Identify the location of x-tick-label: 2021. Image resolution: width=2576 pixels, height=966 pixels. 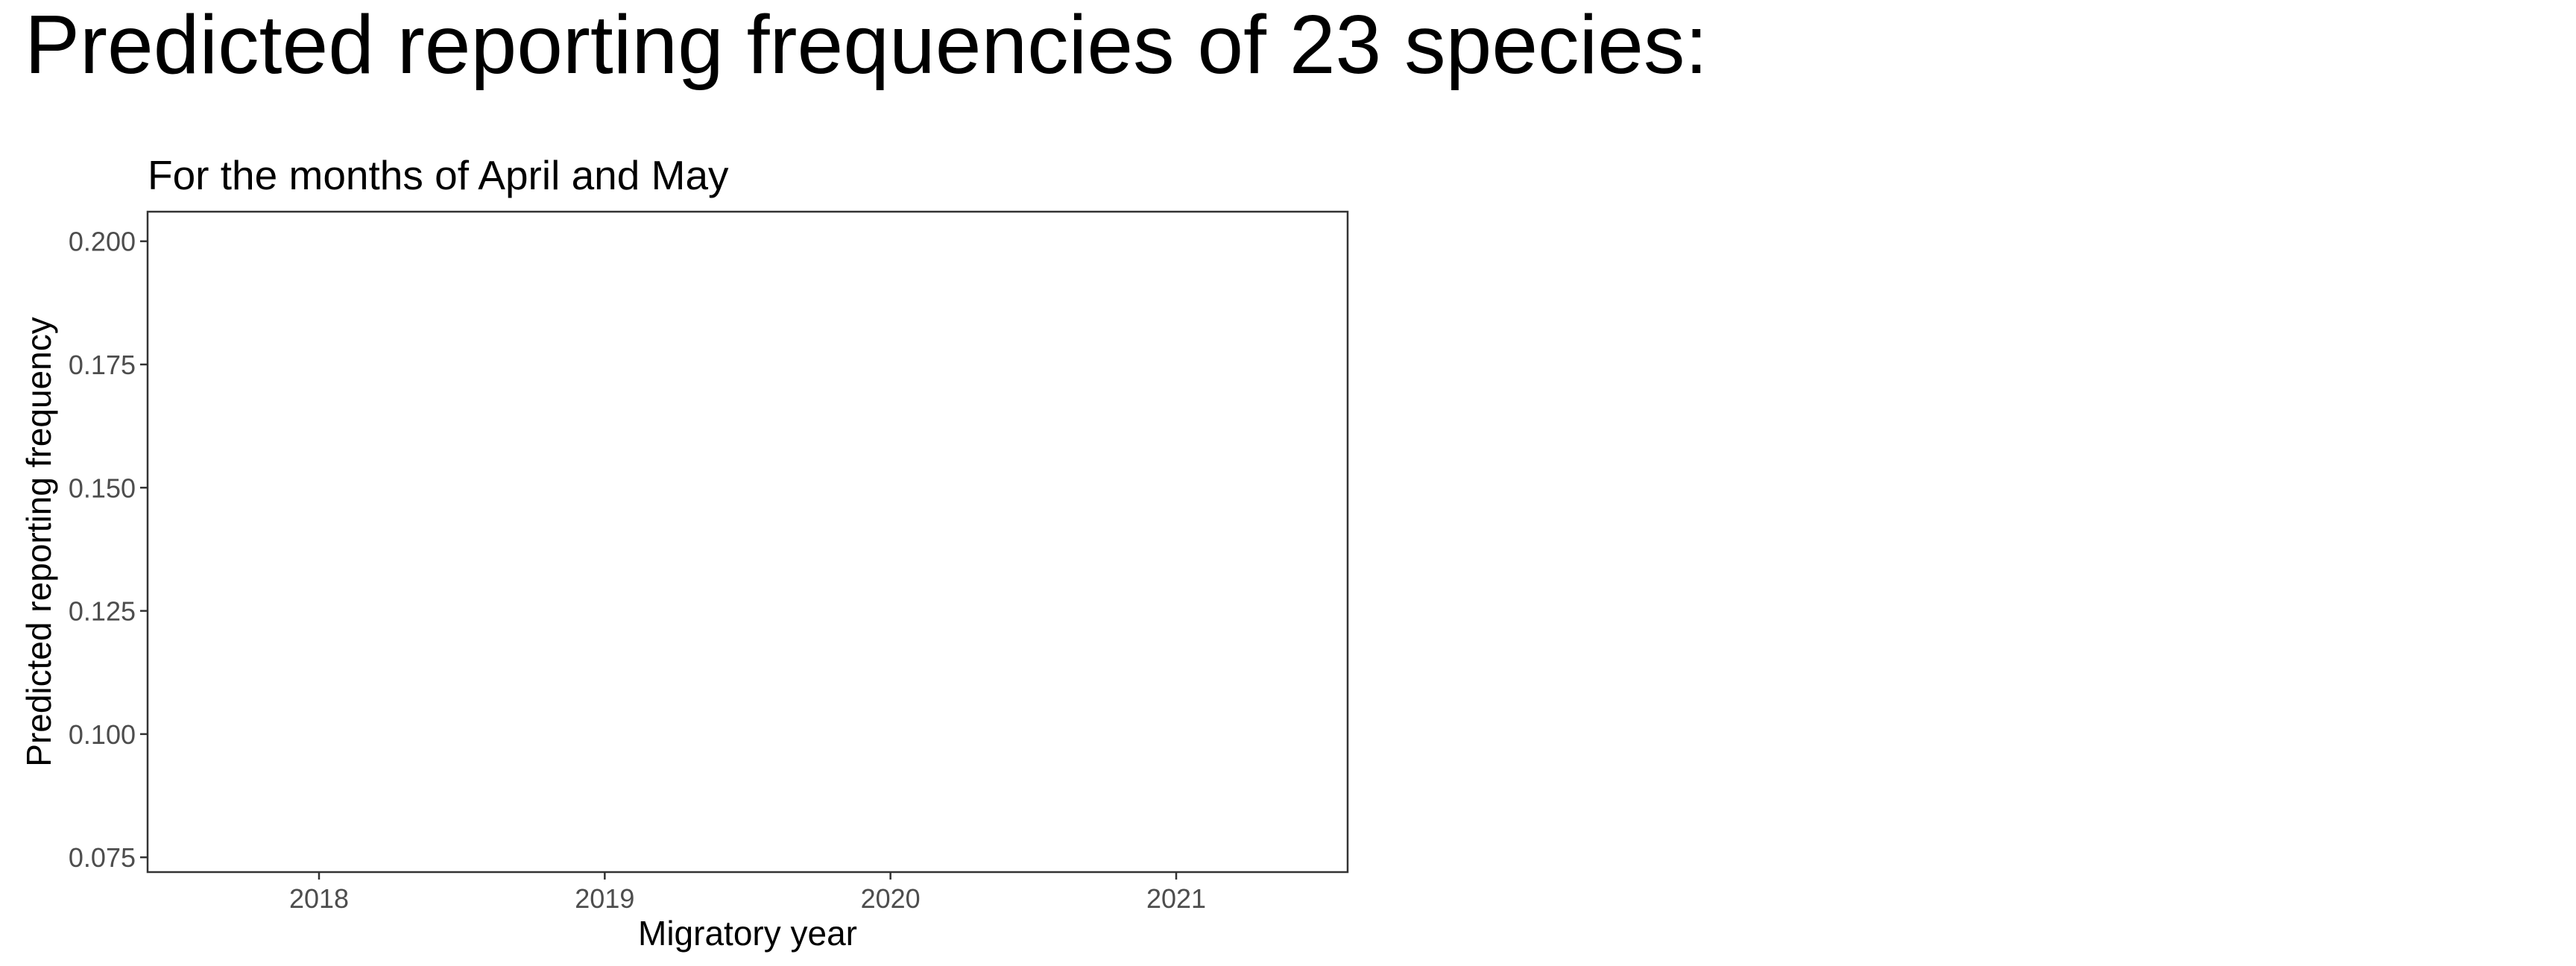
(1176, 898).